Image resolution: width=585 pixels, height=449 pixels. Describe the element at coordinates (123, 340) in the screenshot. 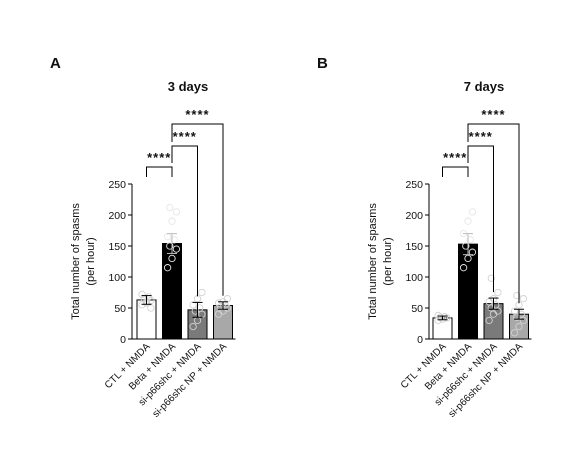

I see `panel-a-ytick-label-0: 0` at that location.